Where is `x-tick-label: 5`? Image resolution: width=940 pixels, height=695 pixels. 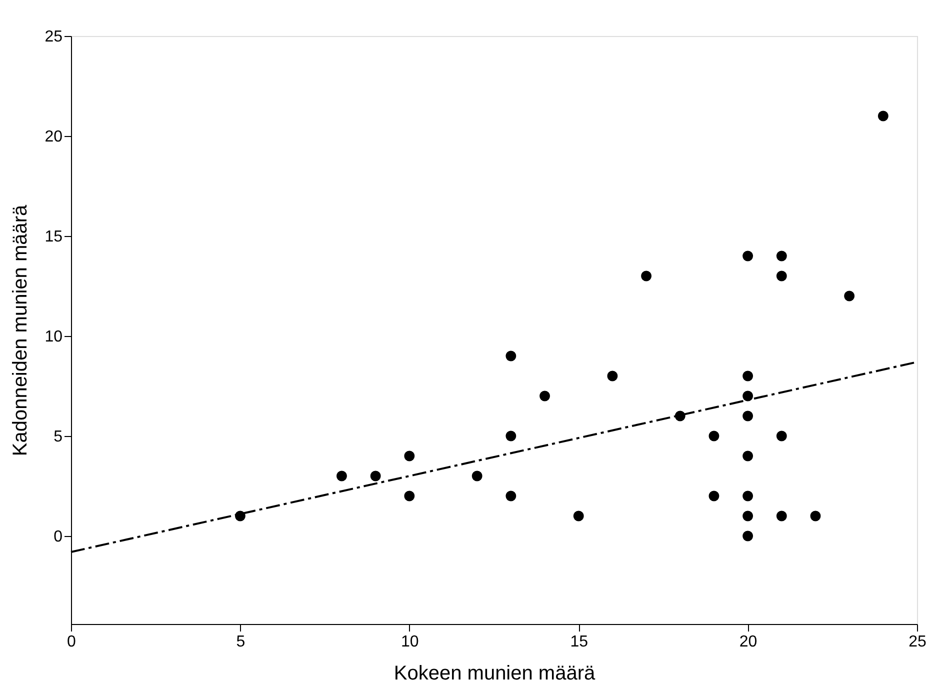
x-tick-label: 5 is located at coordinates (241, 642).